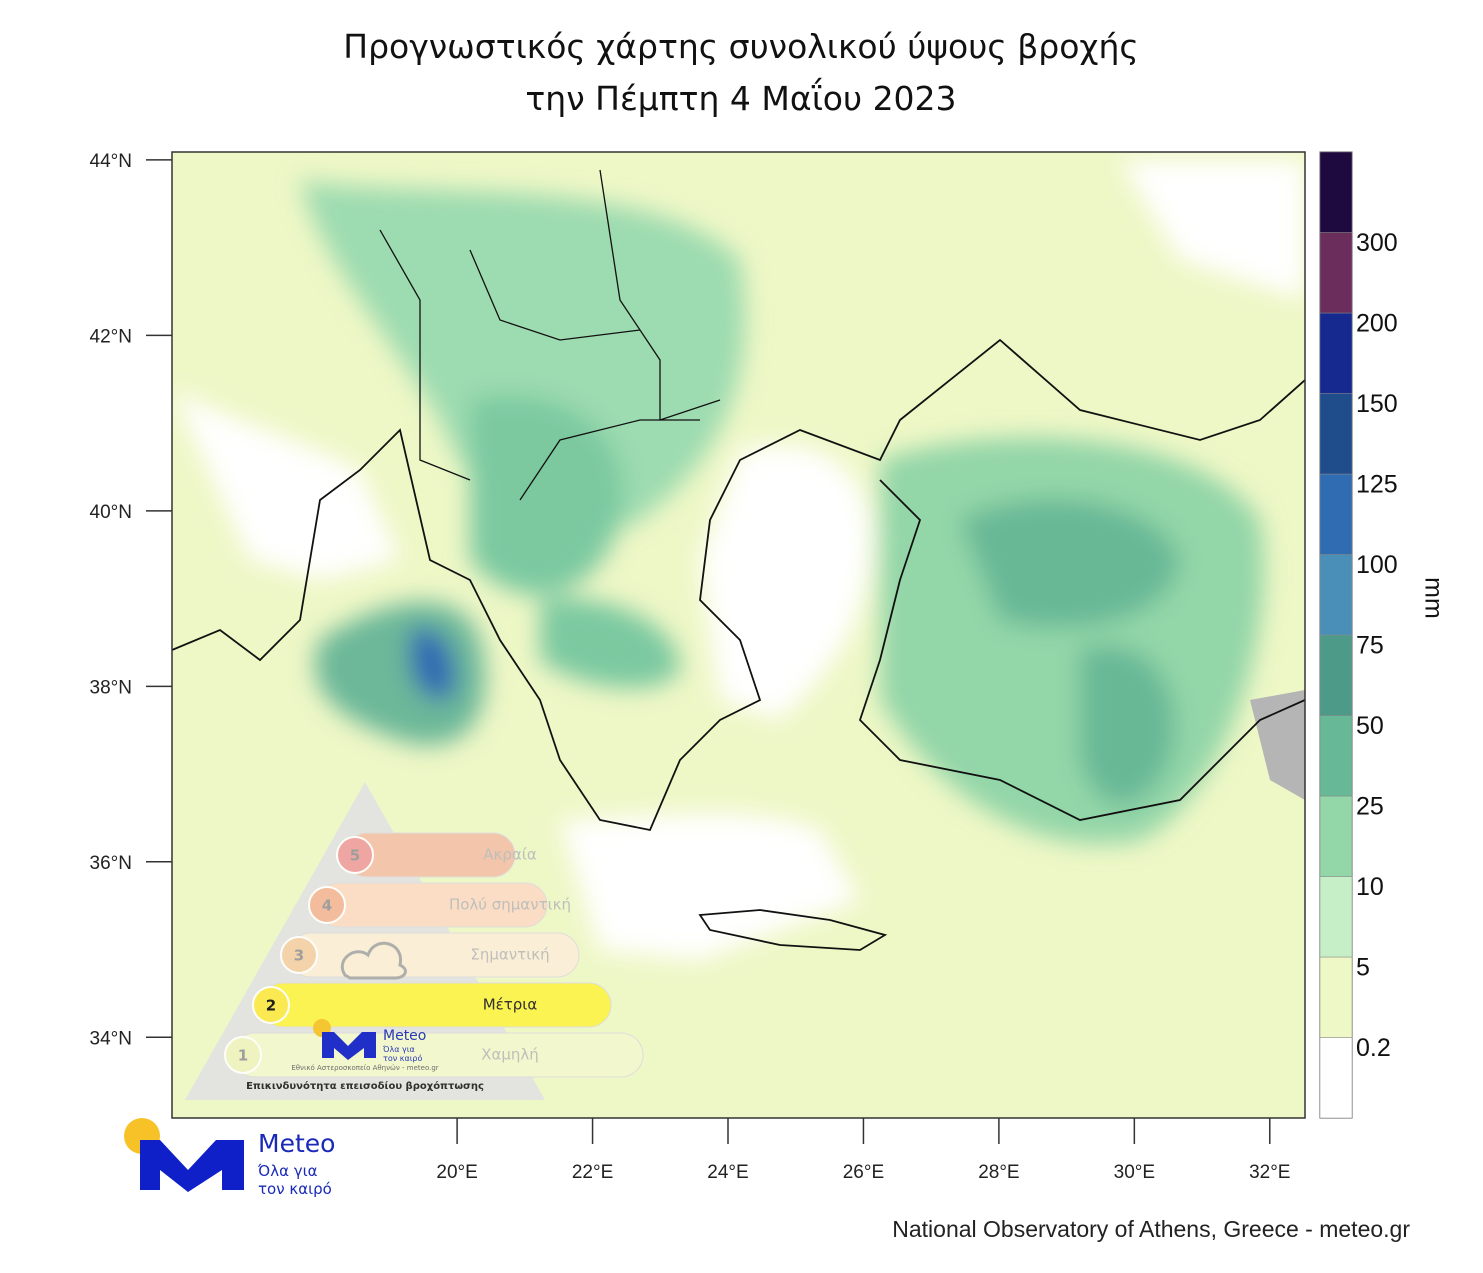  I want to click on risk-level: 5, so click(355, 856).